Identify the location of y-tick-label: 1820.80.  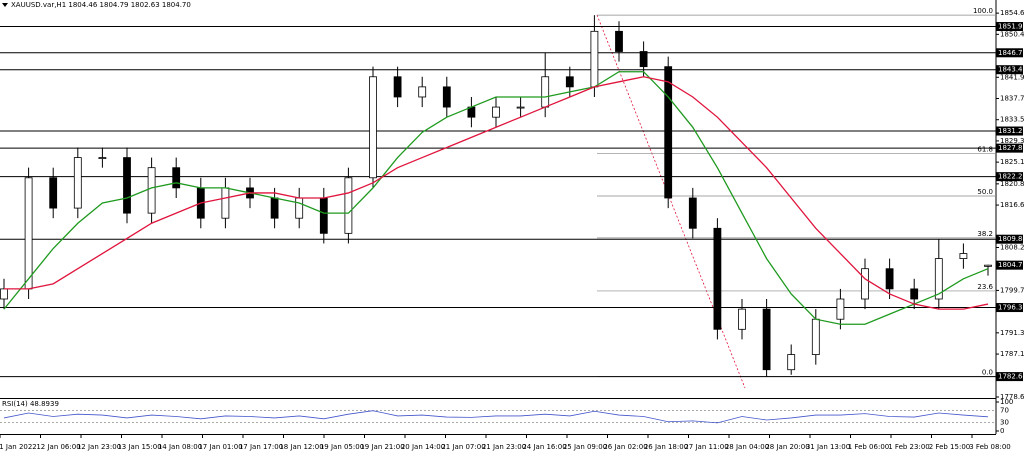
(1012, 184).